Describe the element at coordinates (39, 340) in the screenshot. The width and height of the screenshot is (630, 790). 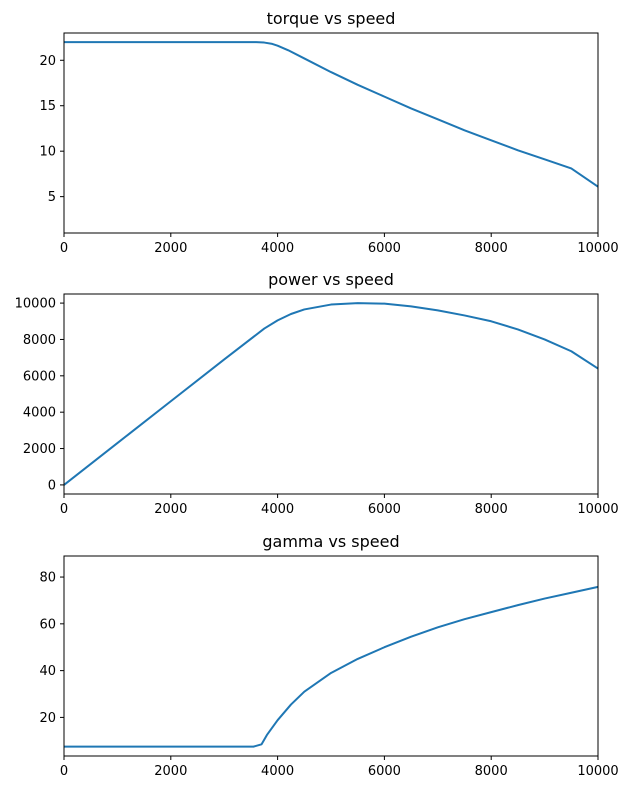
I see `y-tick-label: 8000` at that location.